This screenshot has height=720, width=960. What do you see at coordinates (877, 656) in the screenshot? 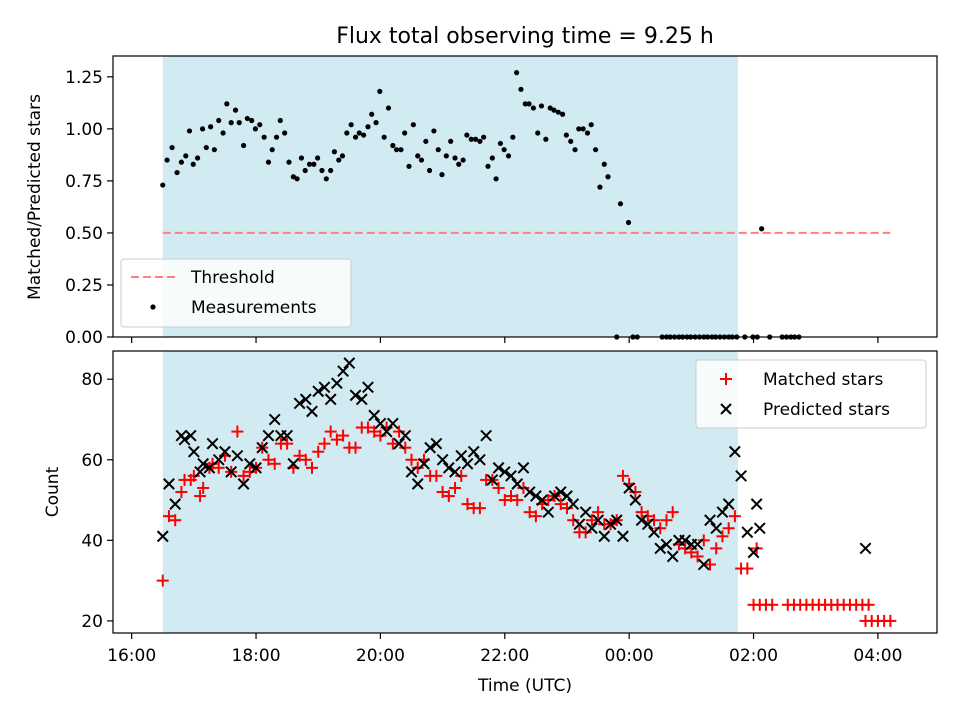
I see `counts-xtick-label: 04:00` at bounding box center [877, 656].